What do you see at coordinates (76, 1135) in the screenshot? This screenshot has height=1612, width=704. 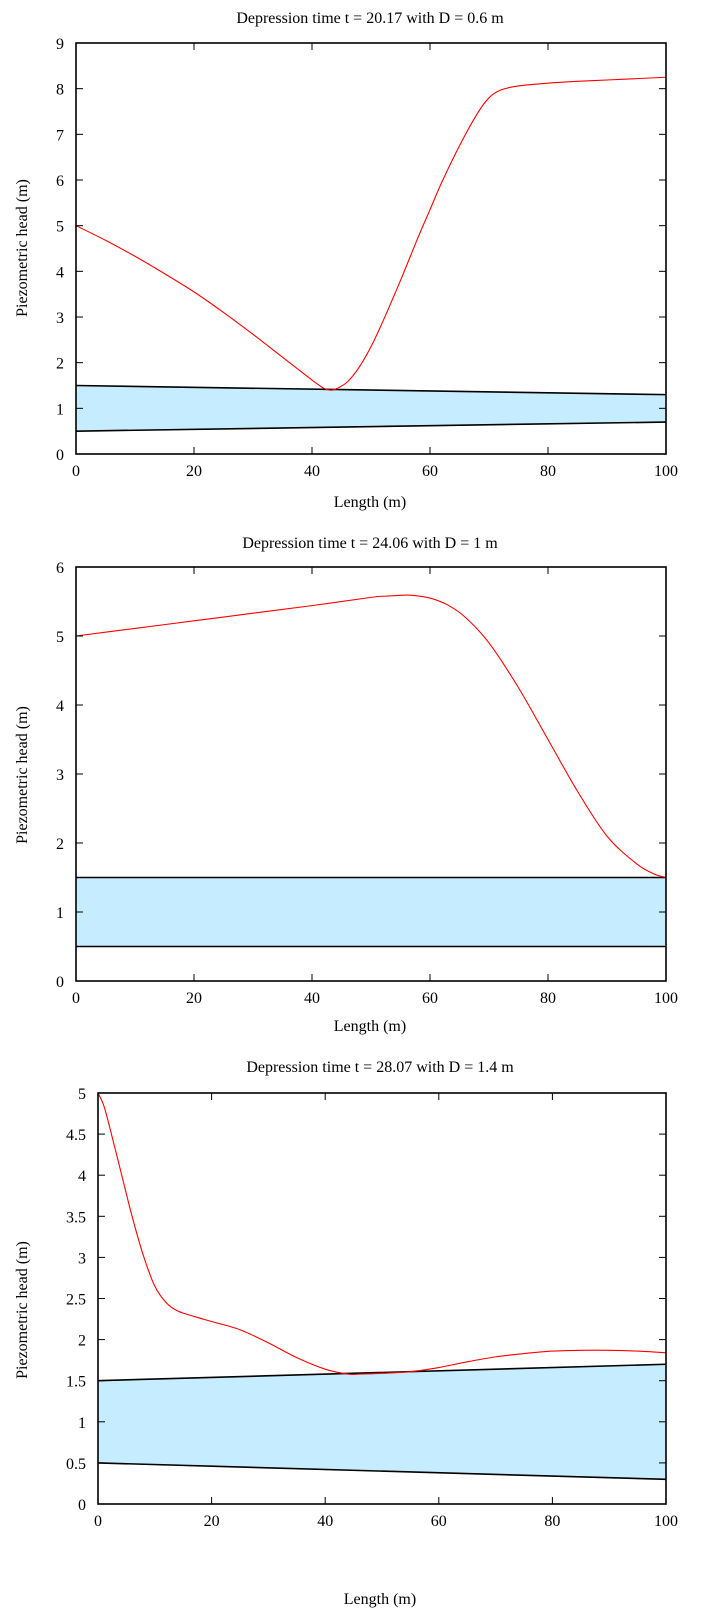 I see `y-tick-label: 4.5` at bounding box center [76, 1135].